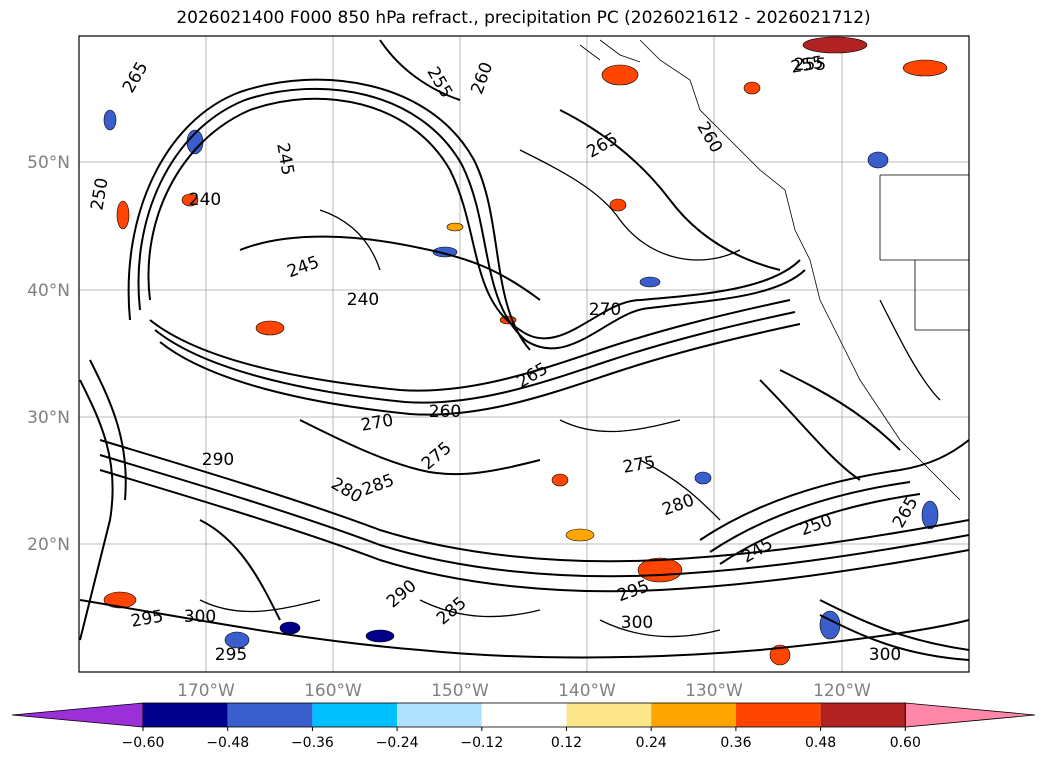 This screenshot has height=765, width=1047. What do you see at coordinates (905, 743) in the screenshot?
I see `colorbar-tick-label: 0.60` at bounding box center [905, 743].